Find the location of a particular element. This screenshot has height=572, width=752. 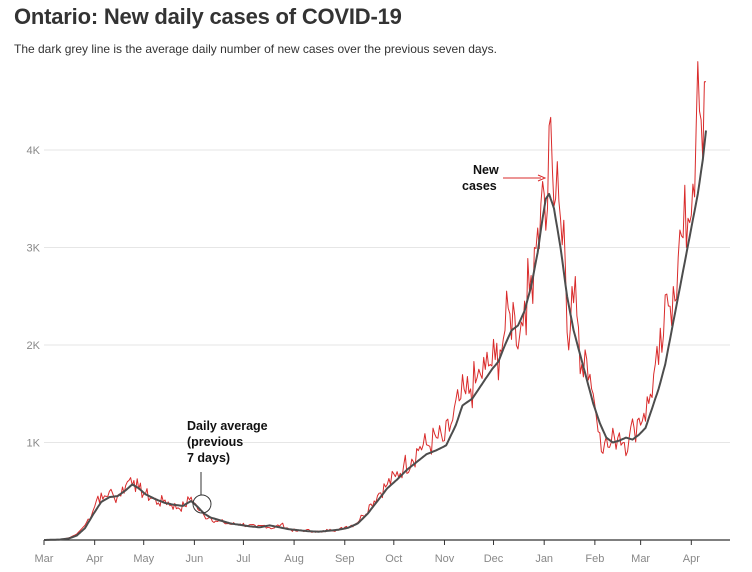

annotation-new-cases-arrow-head is located at coordinates (542, 178).